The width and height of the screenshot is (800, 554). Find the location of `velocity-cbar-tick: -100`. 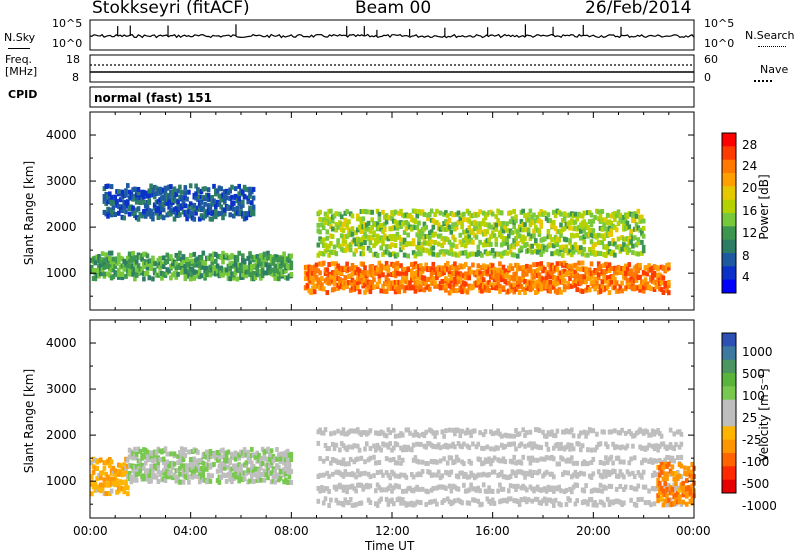

velocity-cbar-tick: -100 is located at coordinates (756, 462).